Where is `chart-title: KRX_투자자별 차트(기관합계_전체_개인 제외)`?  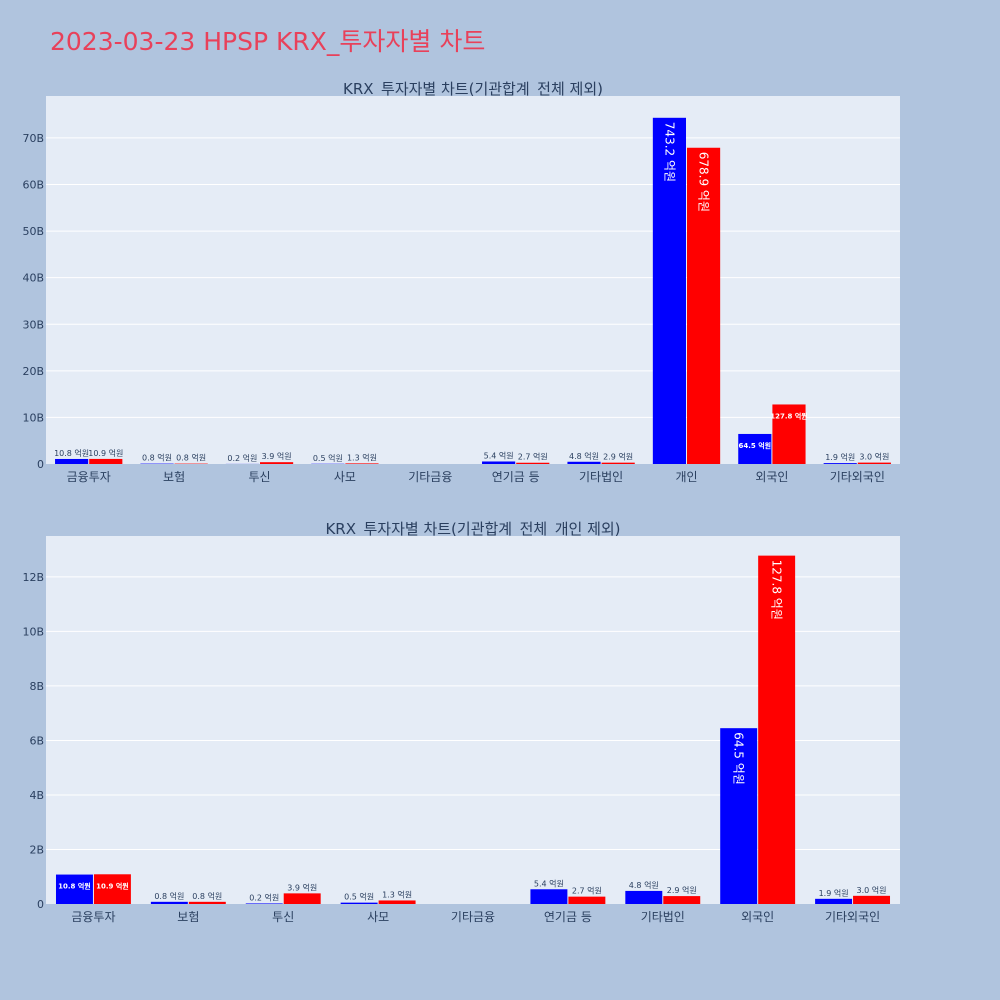
chart-title: KRX_투자자별 차트(기관합계_전체_개인 제외) is located at coordinates (472, 529).